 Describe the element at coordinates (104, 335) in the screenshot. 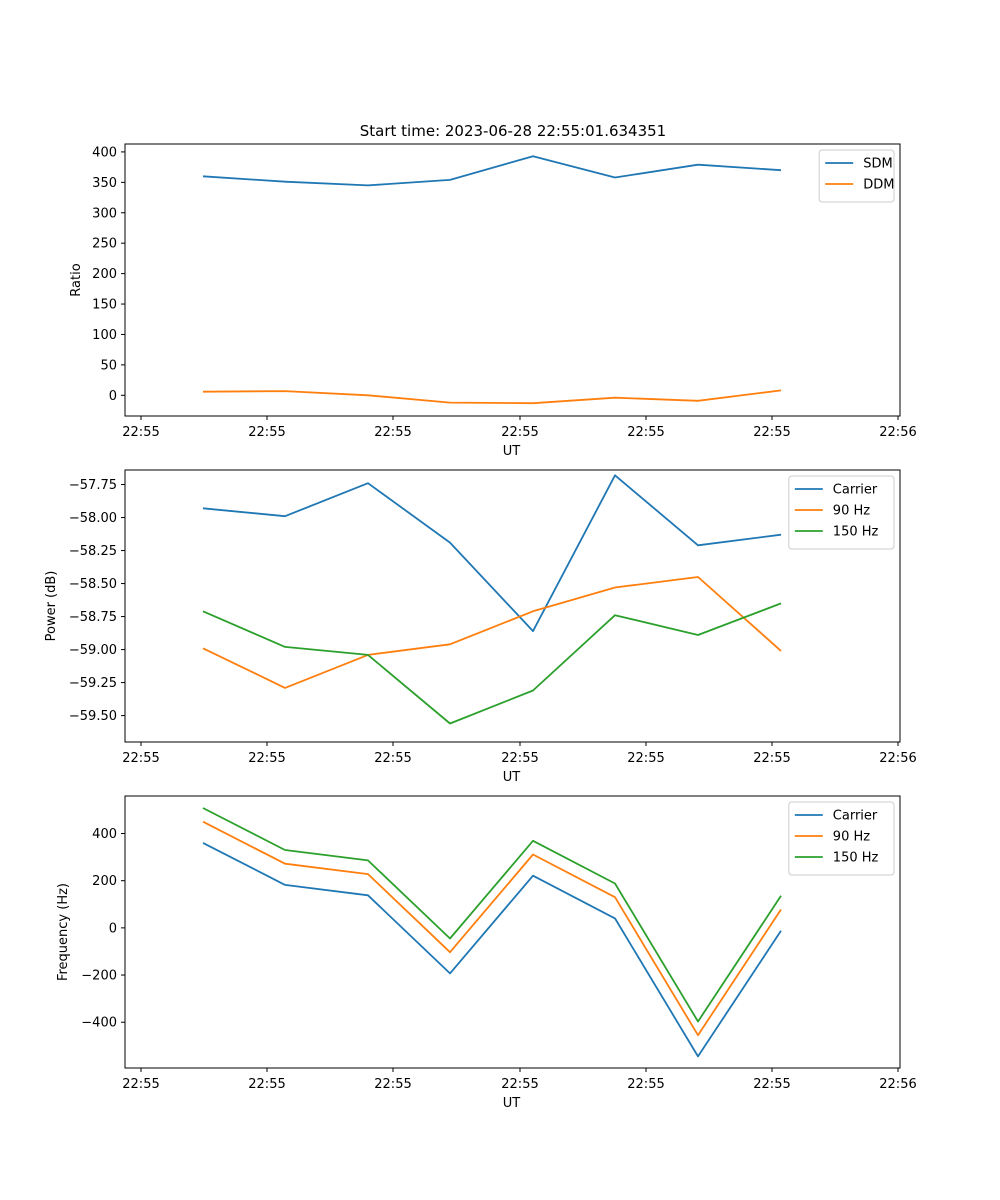

I see `y-tick-label: 100` at that location.